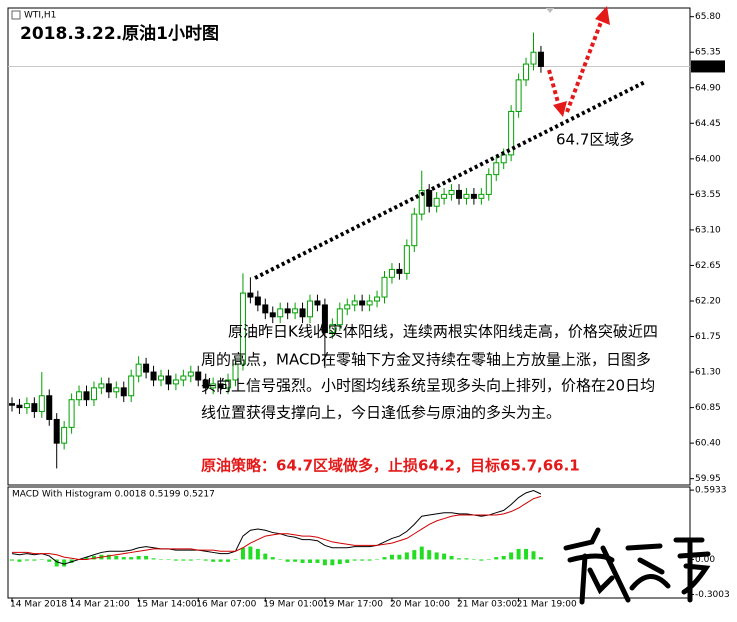  I want to click on analysis-line: 原油昨日K线收实体阳线，连续两根实体阳线走高，价格突破近四, so click(443, 332).